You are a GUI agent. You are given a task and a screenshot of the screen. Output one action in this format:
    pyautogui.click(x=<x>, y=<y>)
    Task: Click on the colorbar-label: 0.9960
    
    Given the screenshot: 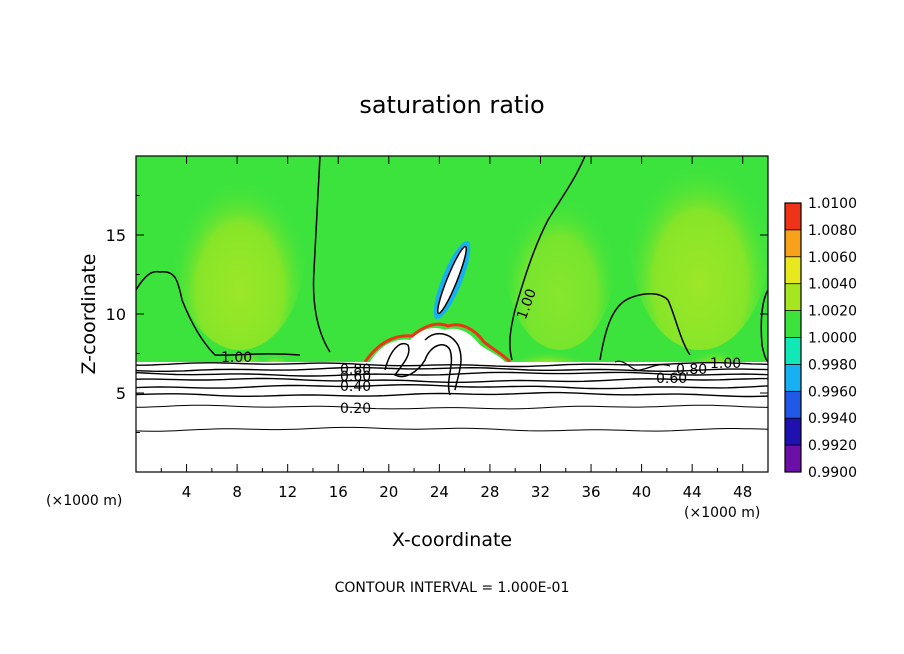 What is the action you would take?
    pyautogui.click(x=832, y=392)
    